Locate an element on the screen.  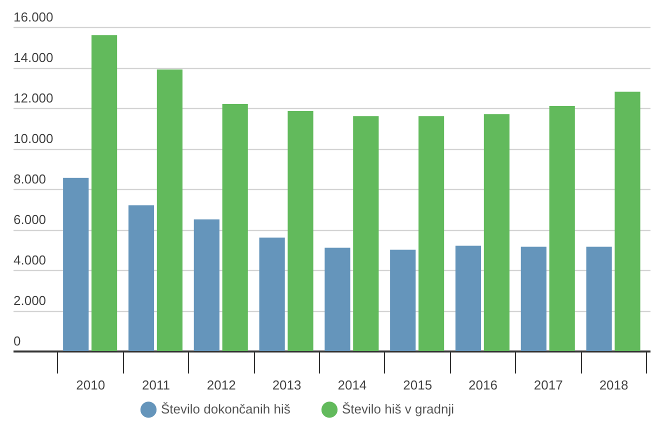
y-tick-label: 2.000 is located at coordinates (30, 300).